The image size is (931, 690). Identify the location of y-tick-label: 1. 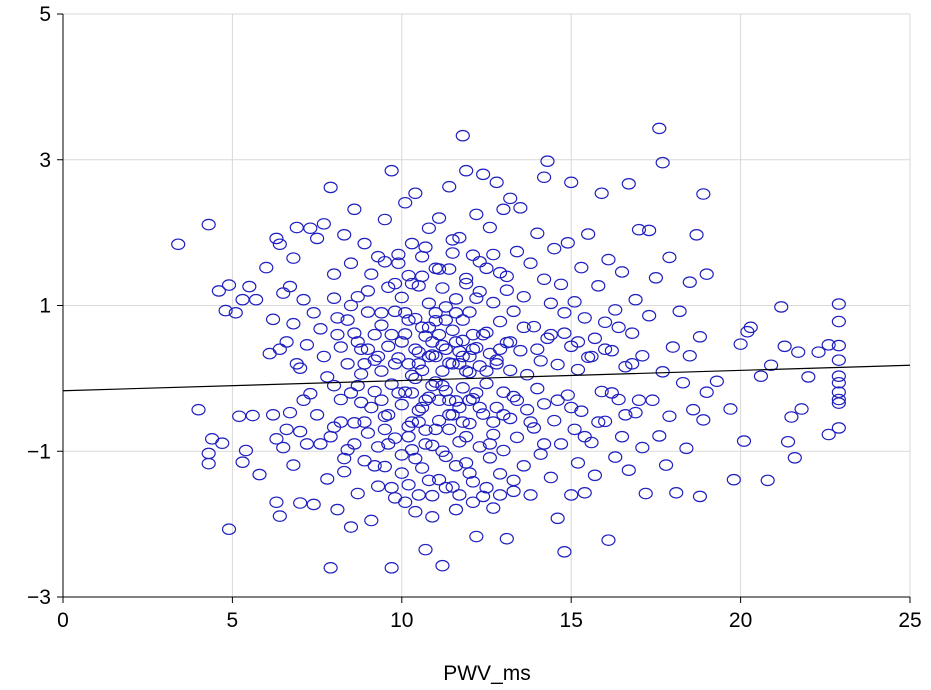
(45, 306).